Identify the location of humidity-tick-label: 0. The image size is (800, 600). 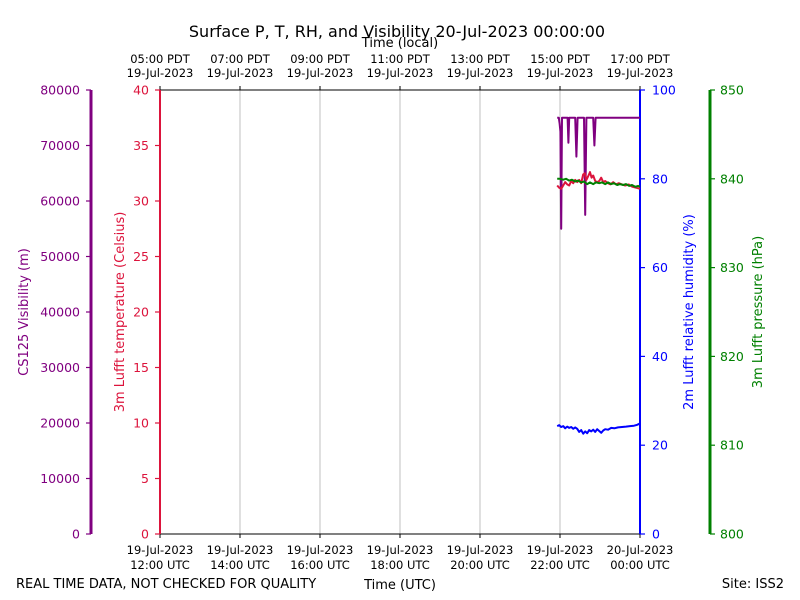
(656, 534).